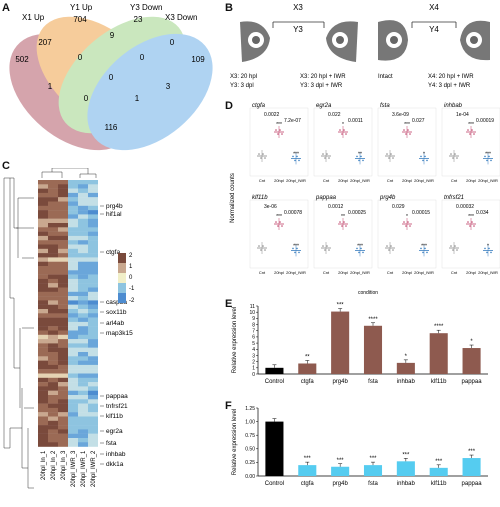 The image size is (500, 507). What do you see at coordinates (321, 86) in the screenshot?
I see `condition-text: Y3: 3 dpl + IWR` at bounding box center [321, 86].